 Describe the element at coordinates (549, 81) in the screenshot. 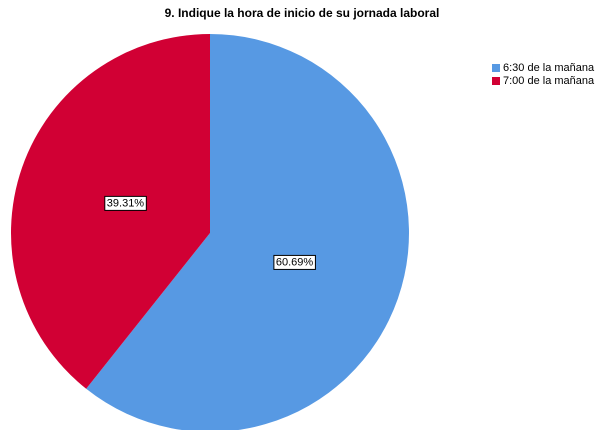

I see `legend-label: 7:00 de la mañana` at that location.